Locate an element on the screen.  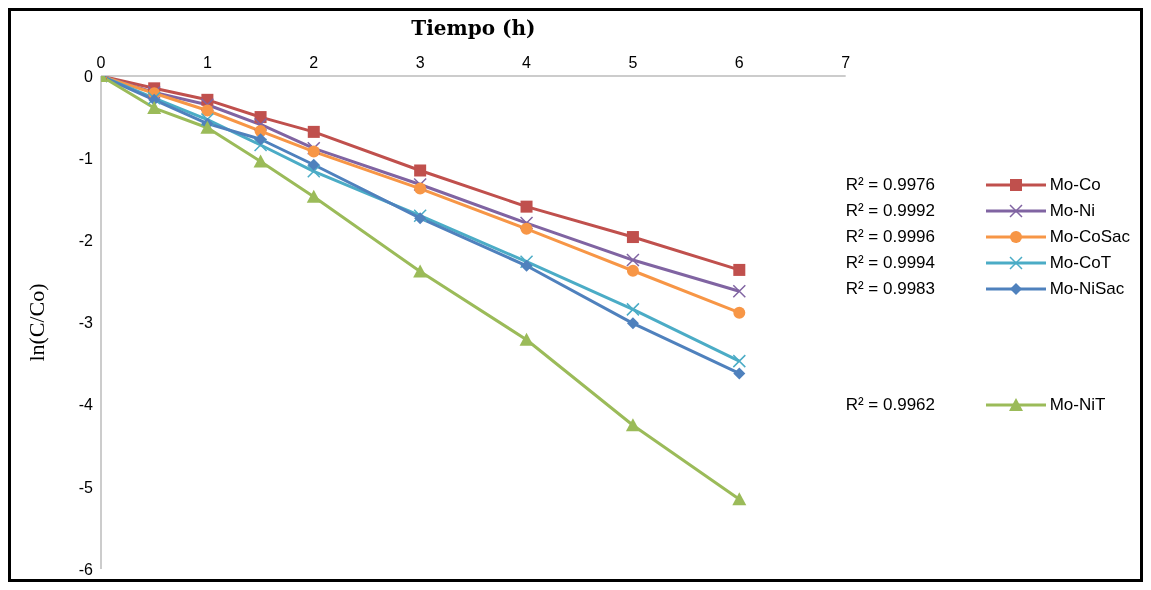
x-tick-label: 2 is located at coordinates (314, 62).